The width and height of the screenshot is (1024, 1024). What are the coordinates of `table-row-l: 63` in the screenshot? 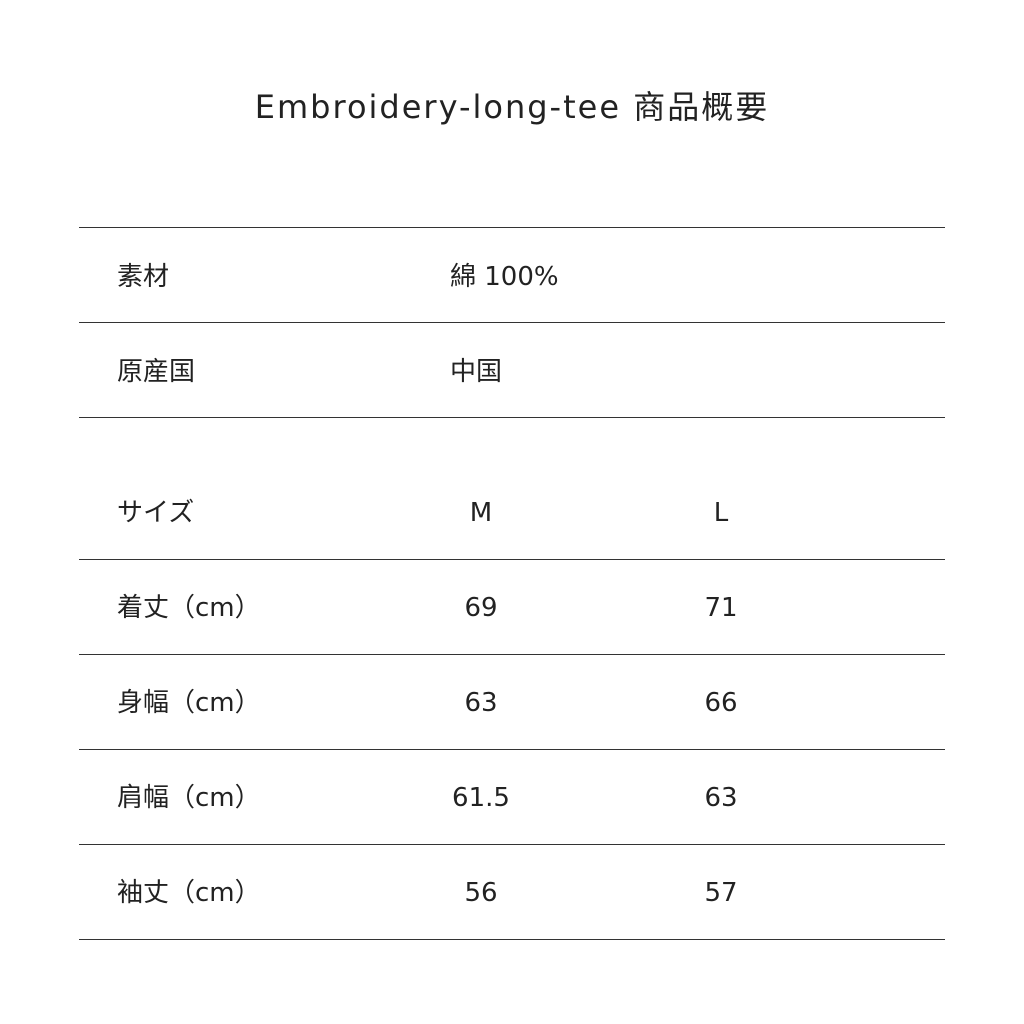 It's located at (721, 798).